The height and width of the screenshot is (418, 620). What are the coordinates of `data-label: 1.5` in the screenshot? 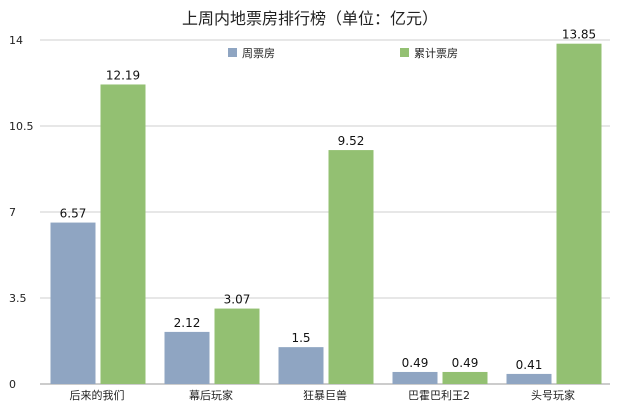 It's located at (300, 338).